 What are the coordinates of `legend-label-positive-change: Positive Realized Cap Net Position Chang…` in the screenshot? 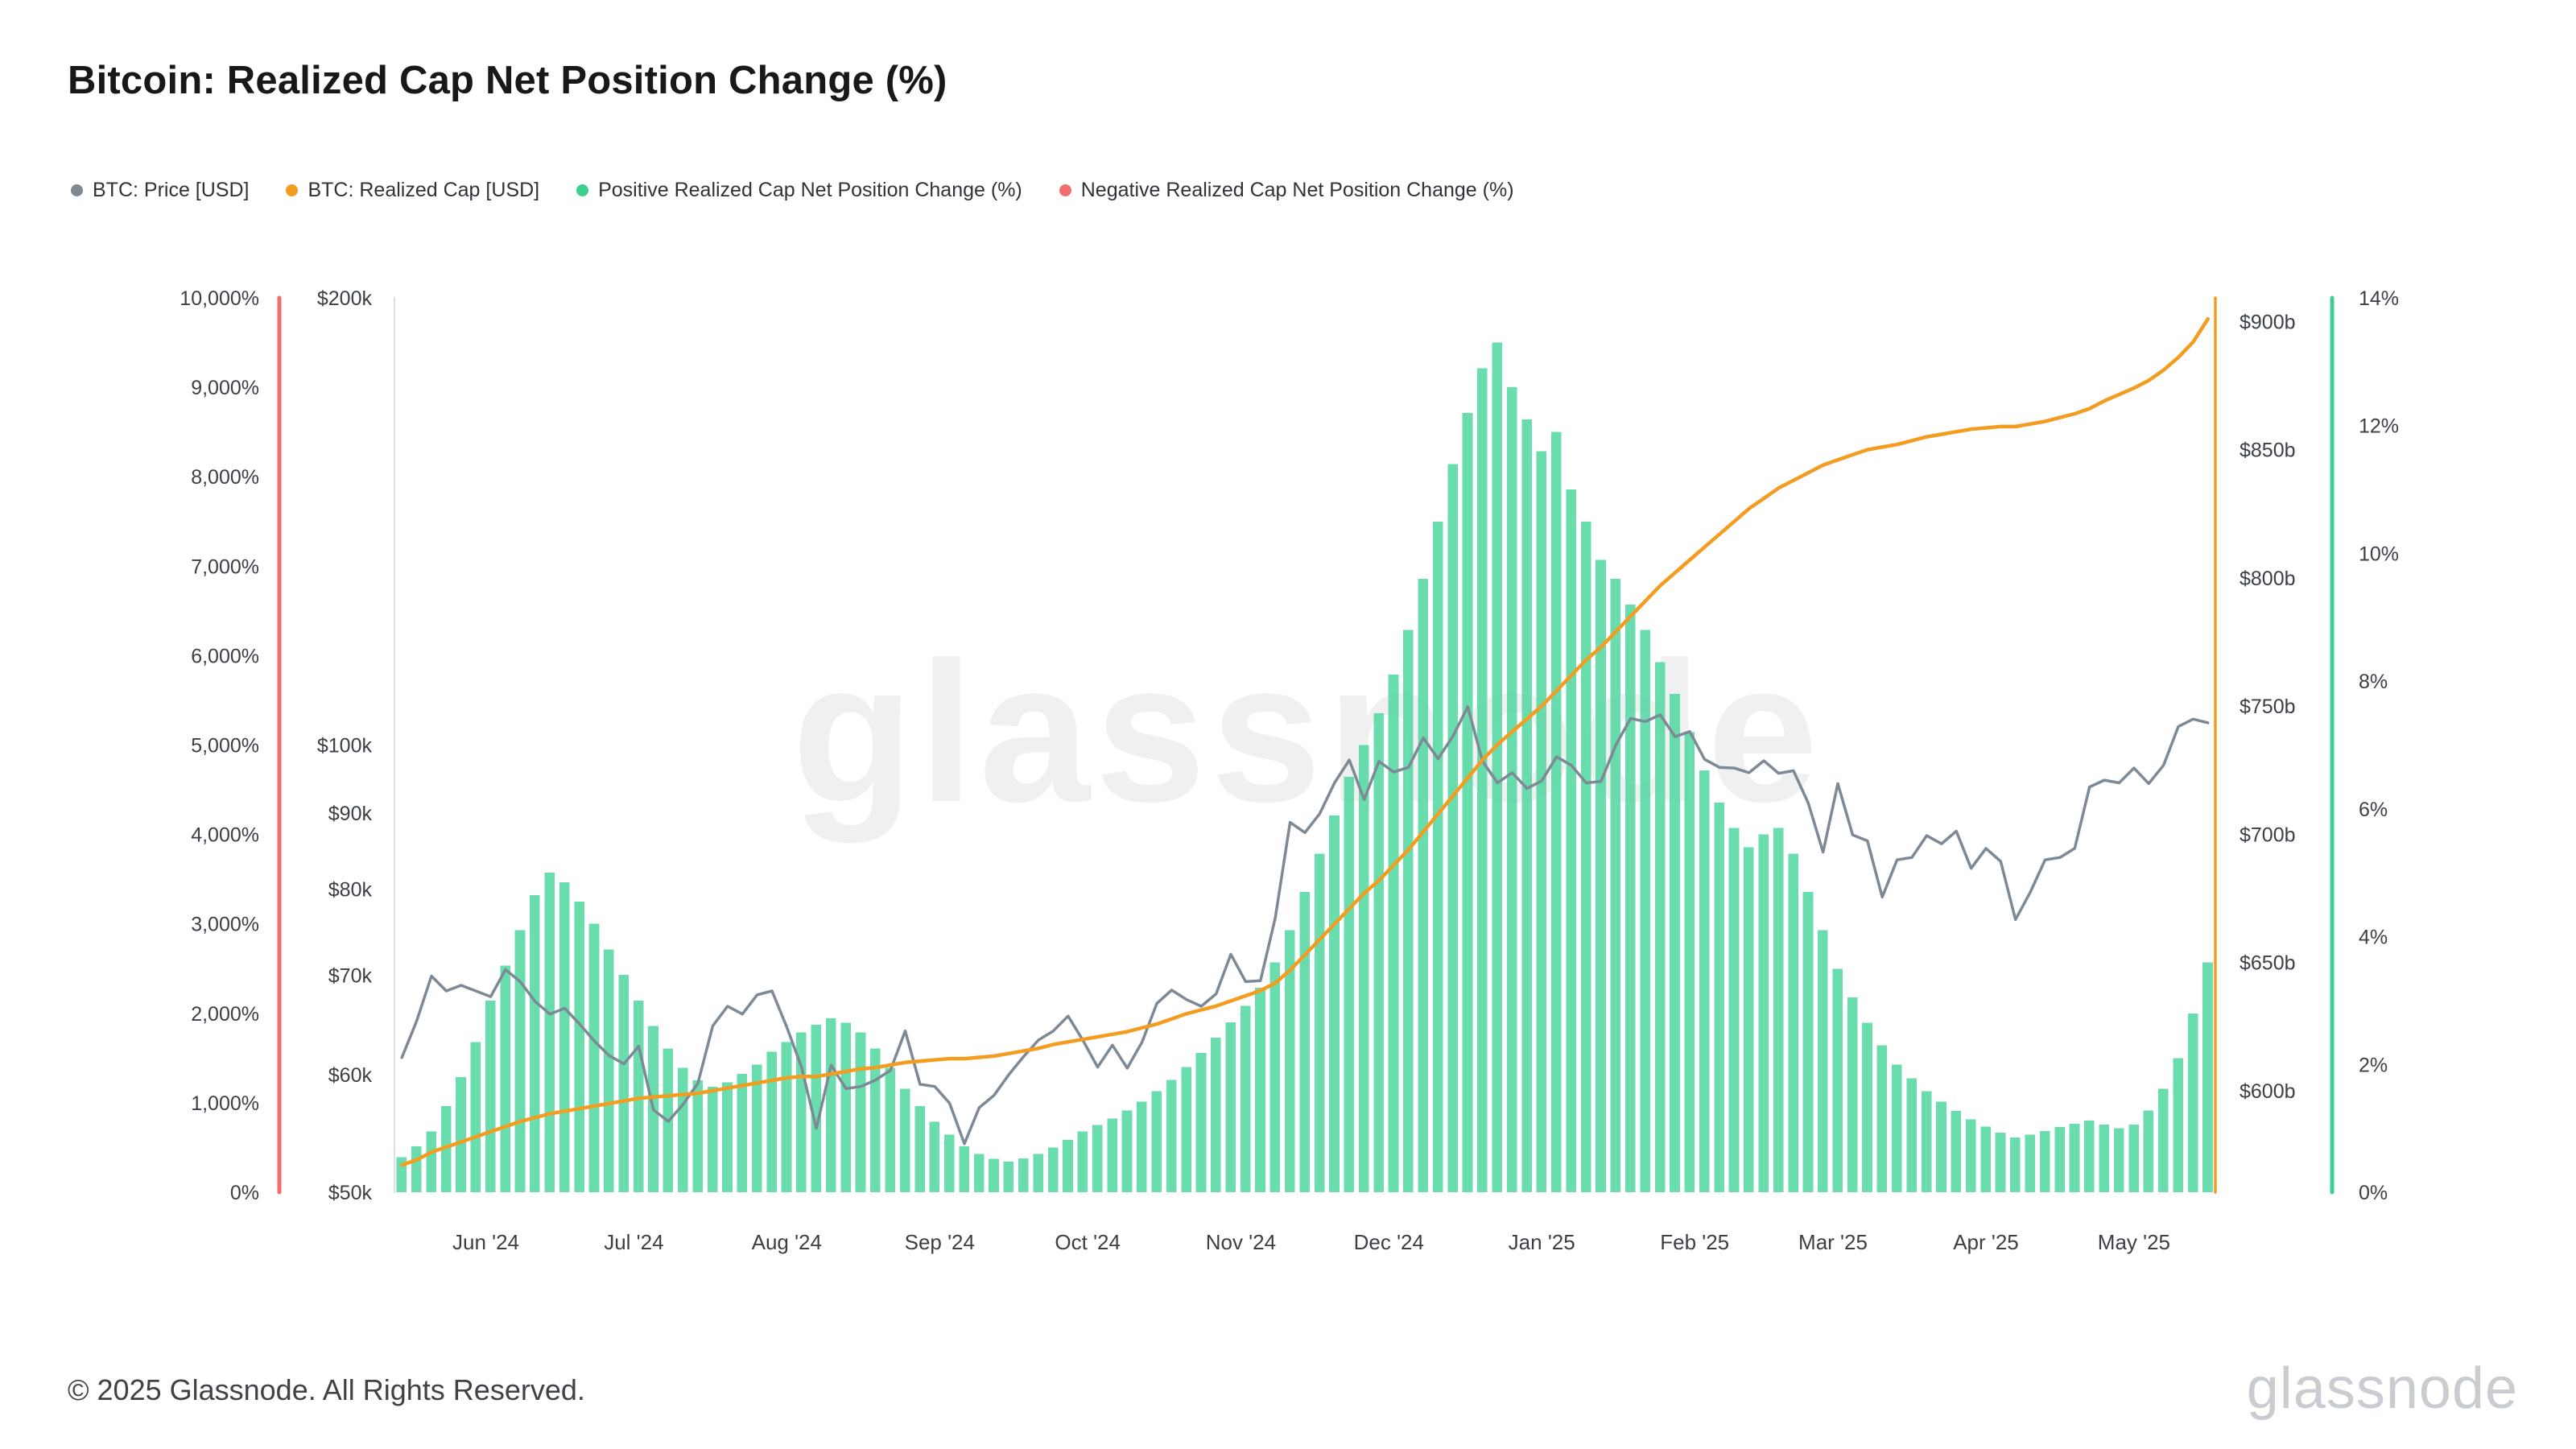 It's located at (810, 190).